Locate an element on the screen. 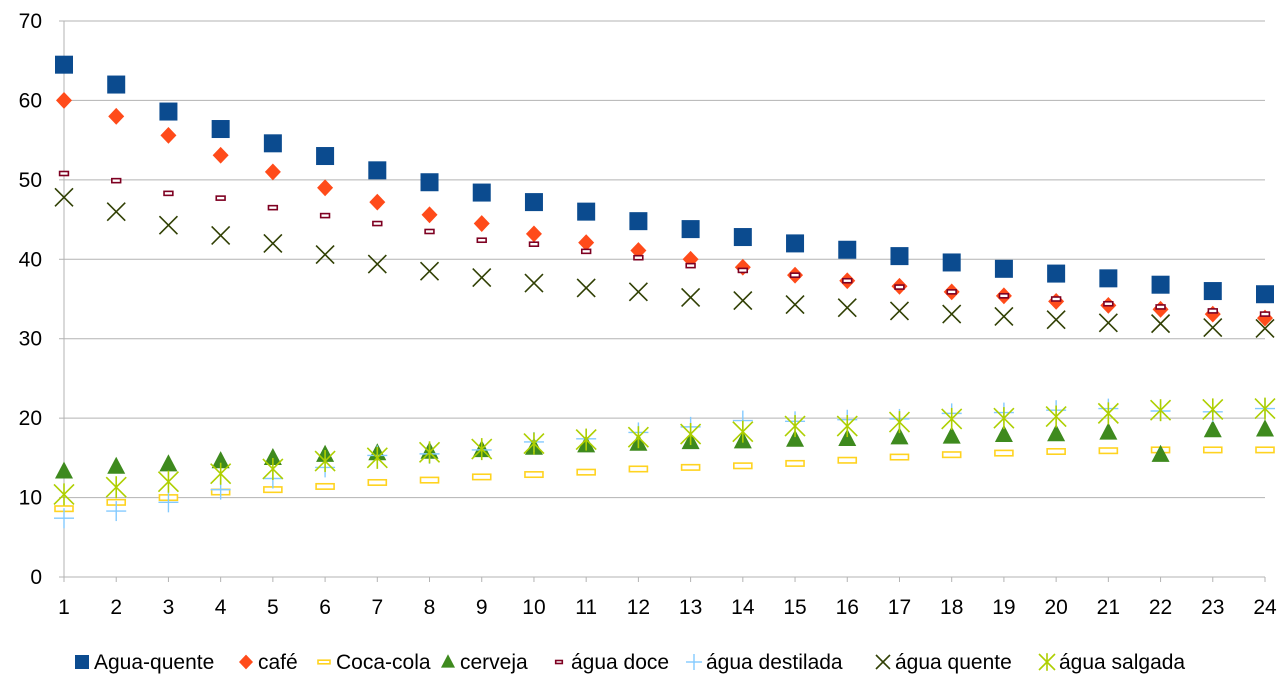 The height and width of the screenshot is (679, 1284). x-tick-label: 24 is located at coordinates (1265, 607).